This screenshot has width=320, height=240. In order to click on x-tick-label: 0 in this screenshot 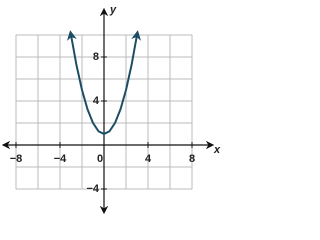, I will do `click(100, 159)`.